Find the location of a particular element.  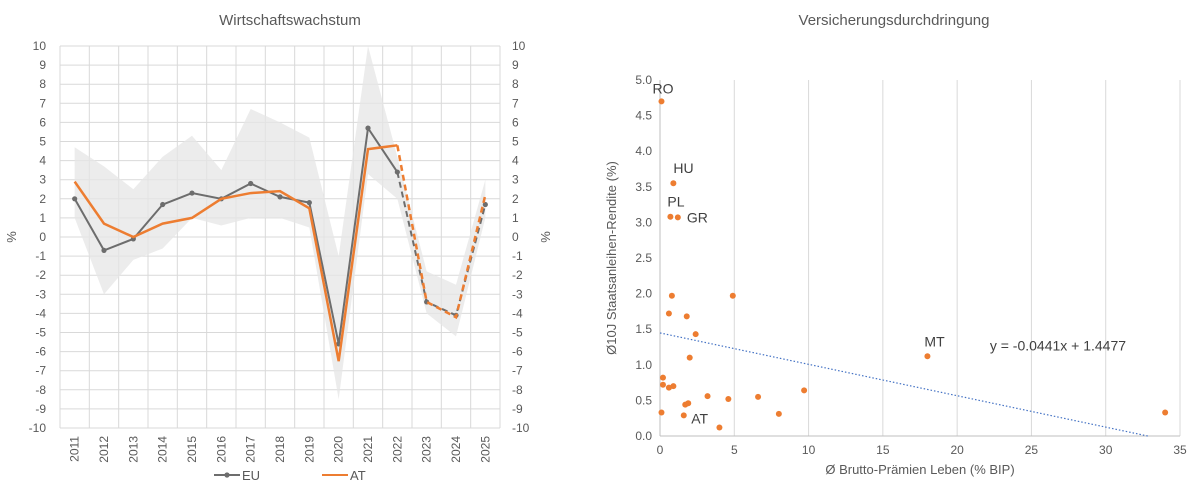

insurance-point-ro is located at coordinates (661, 101).